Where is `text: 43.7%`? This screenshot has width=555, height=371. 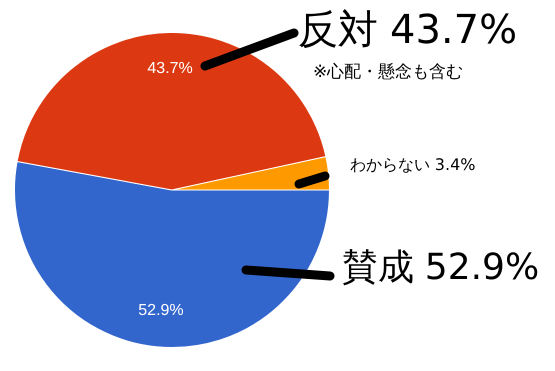
text: 43.7% is located at coordinates (454, 30).